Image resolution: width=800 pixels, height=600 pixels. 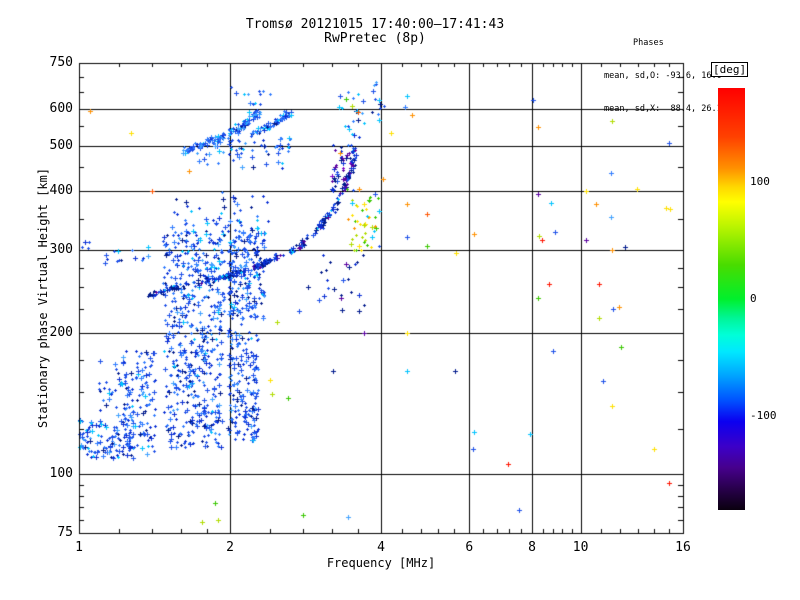 What do you see at coordinates (375, 24) in the screenshot?
I see `chart-title: Tromsø 20121015 17:40:00–17:41:43` at bounding box center [375, 24].